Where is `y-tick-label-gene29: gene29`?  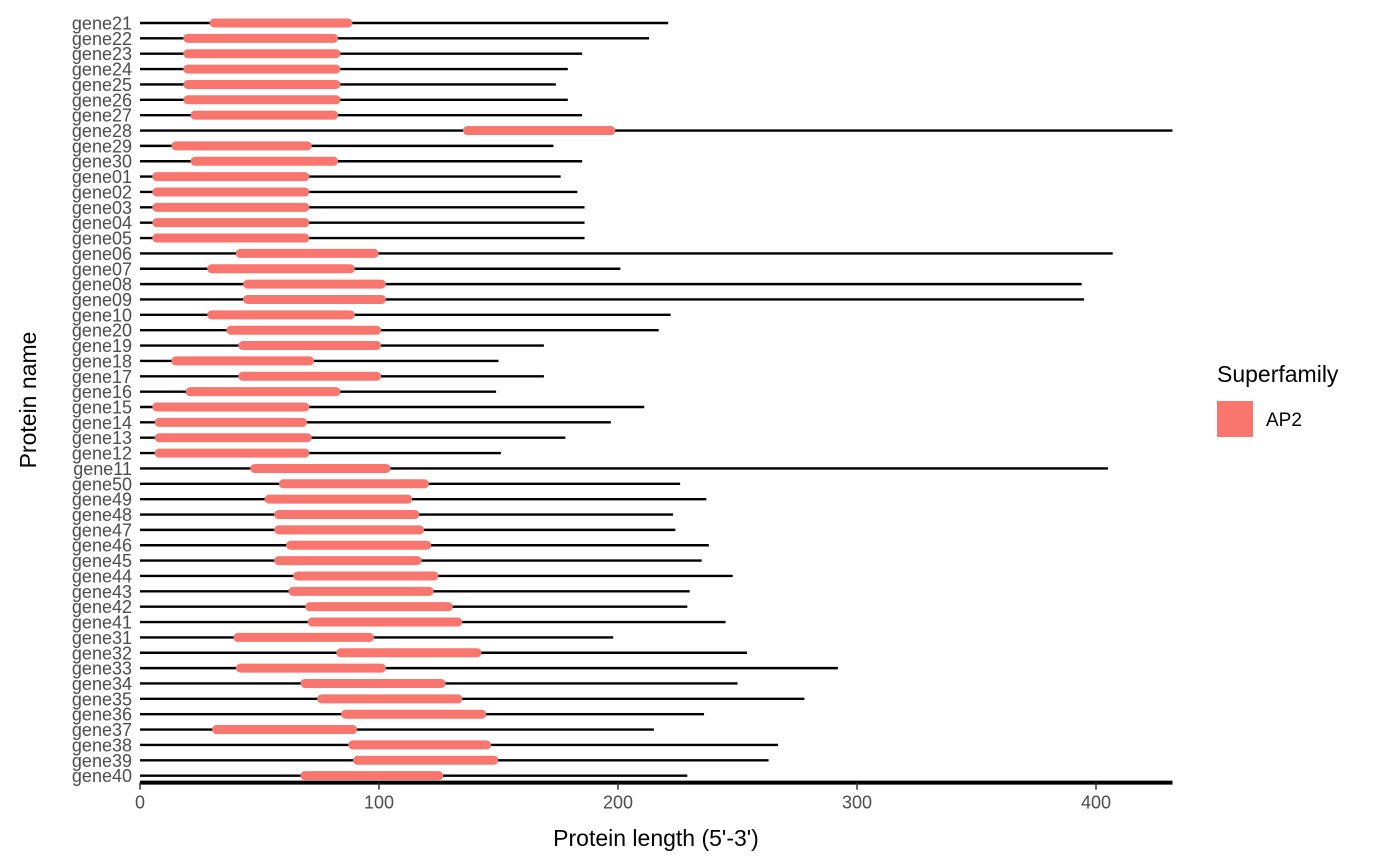 y-tick-label-gene29: gene29 is located at coordinates (102, 146).